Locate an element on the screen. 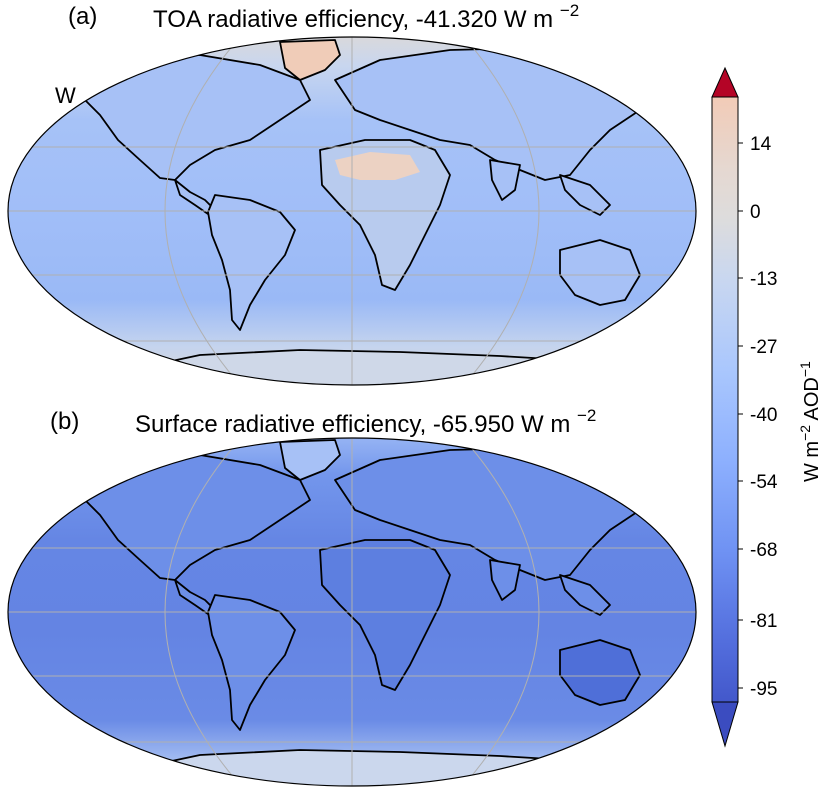 This screenshot has height=794, width=823. panel-a-label: (a) is located at coordinates (83, 16).